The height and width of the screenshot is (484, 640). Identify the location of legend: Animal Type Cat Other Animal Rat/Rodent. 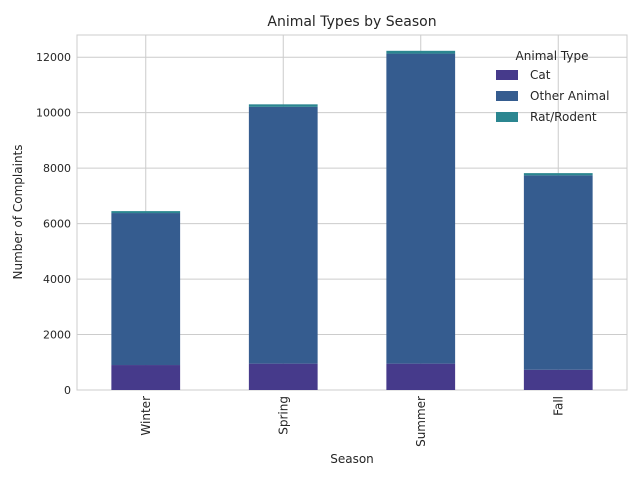
(552, 86).